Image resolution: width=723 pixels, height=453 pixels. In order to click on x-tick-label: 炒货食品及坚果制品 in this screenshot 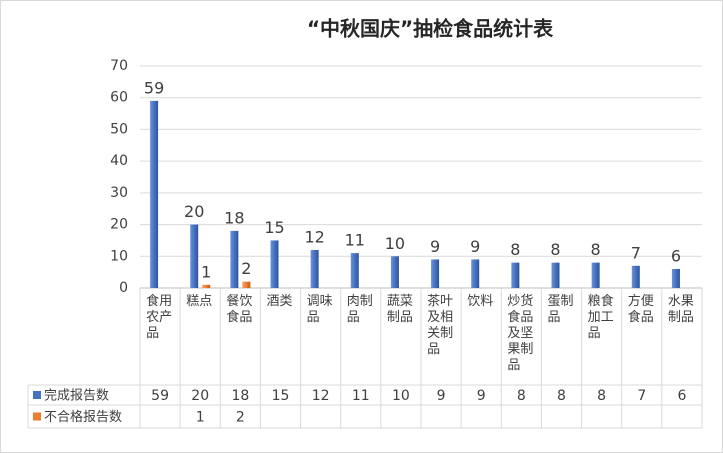, I will do `click(520, 333)`.